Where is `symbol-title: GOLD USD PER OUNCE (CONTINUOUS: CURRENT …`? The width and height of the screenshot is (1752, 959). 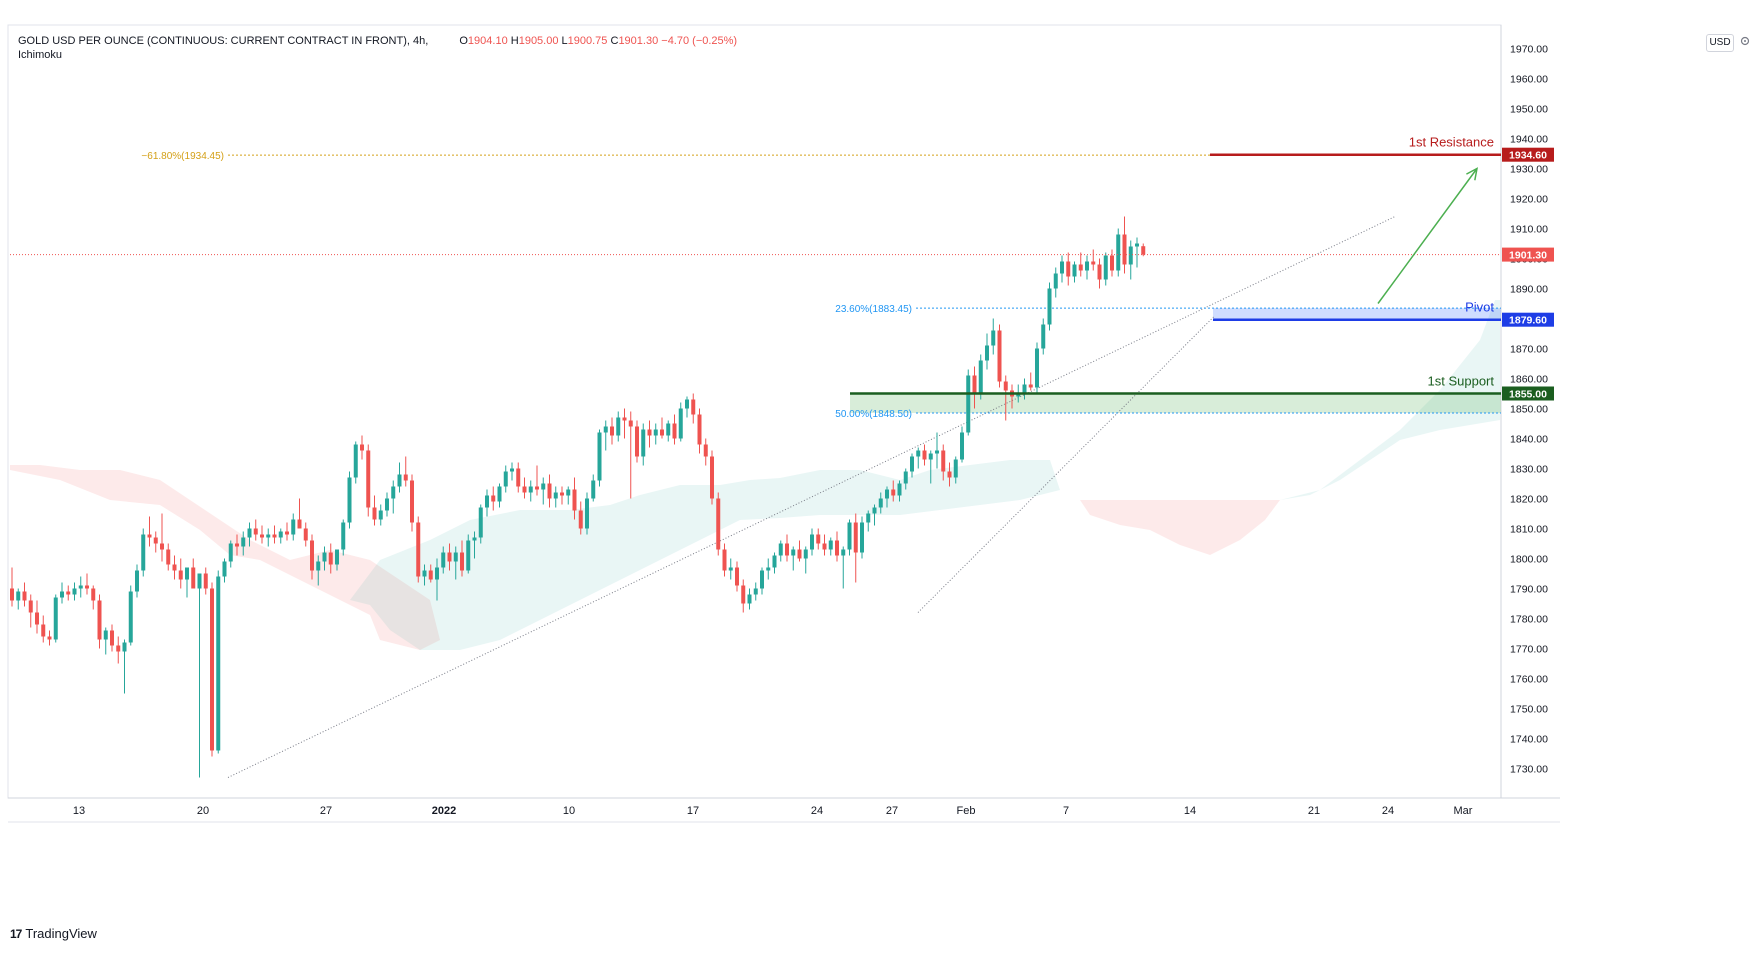 symbol-title: GOLD USD PER OUNCE (CONTINUOUS: CURRENT … is located at coordinates (223, 41).